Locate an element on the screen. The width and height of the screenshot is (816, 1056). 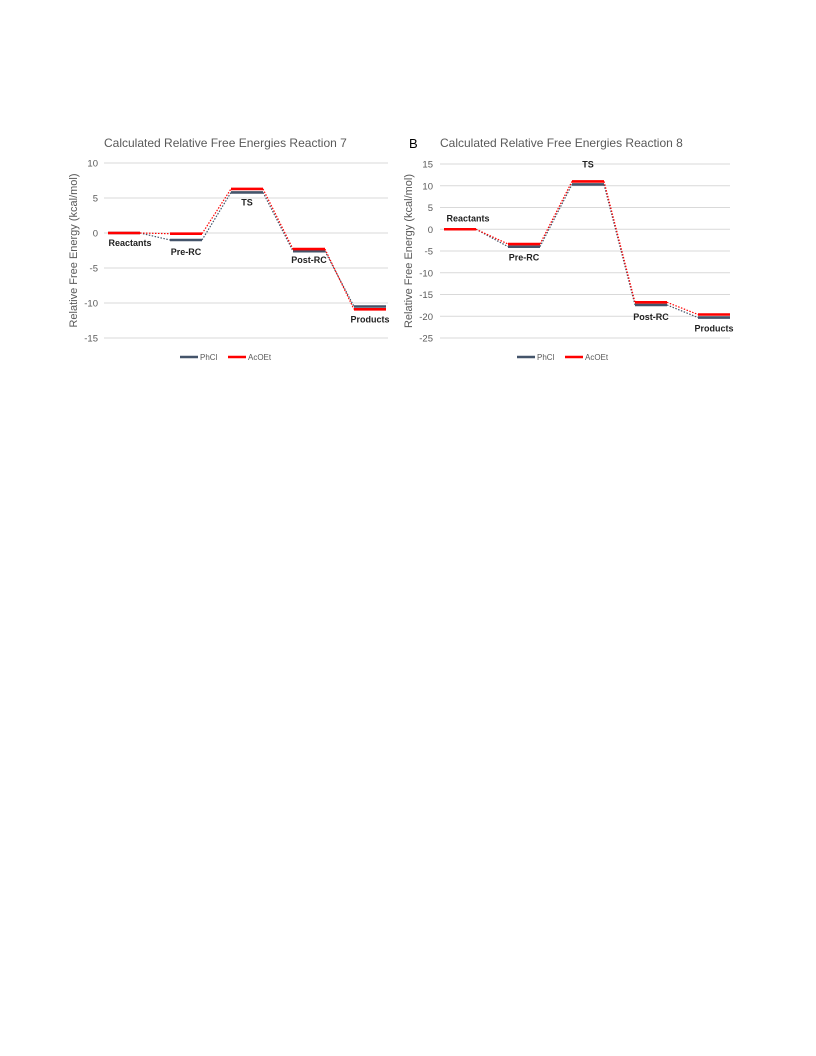
y-tick-label: 15 is located at coordinates (427, 165).